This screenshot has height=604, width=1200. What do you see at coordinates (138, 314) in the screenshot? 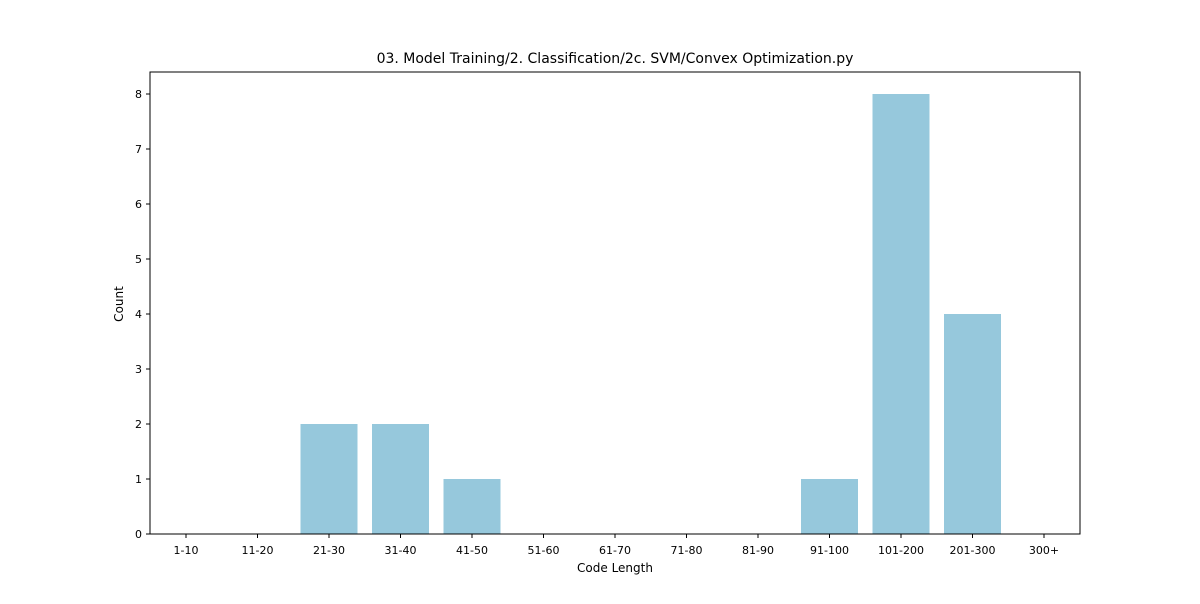
I see `y-tick-label: 4` at bounding box center [138, 314].